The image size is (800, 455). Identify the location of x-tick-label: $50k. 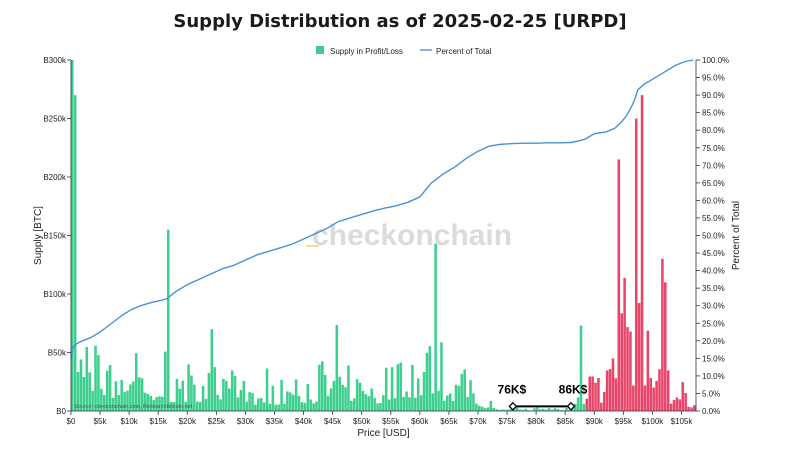
(362, 421).